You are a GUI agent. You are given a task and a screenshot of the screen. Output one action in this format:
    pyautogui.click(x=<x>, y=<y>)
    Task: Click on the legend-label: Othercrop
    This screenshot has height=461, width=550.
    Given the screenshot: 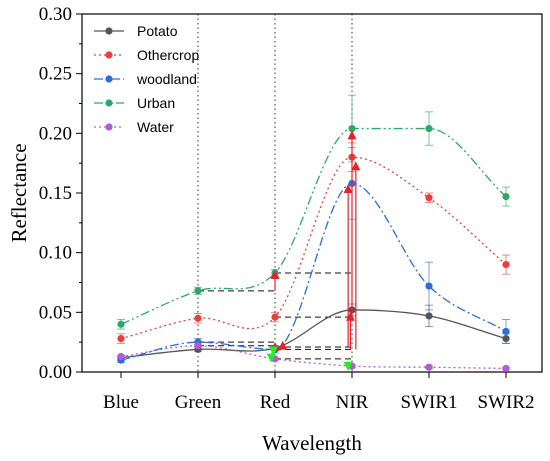 What is the action you would take?
    pyautogui.click(x=168, y=55)
    